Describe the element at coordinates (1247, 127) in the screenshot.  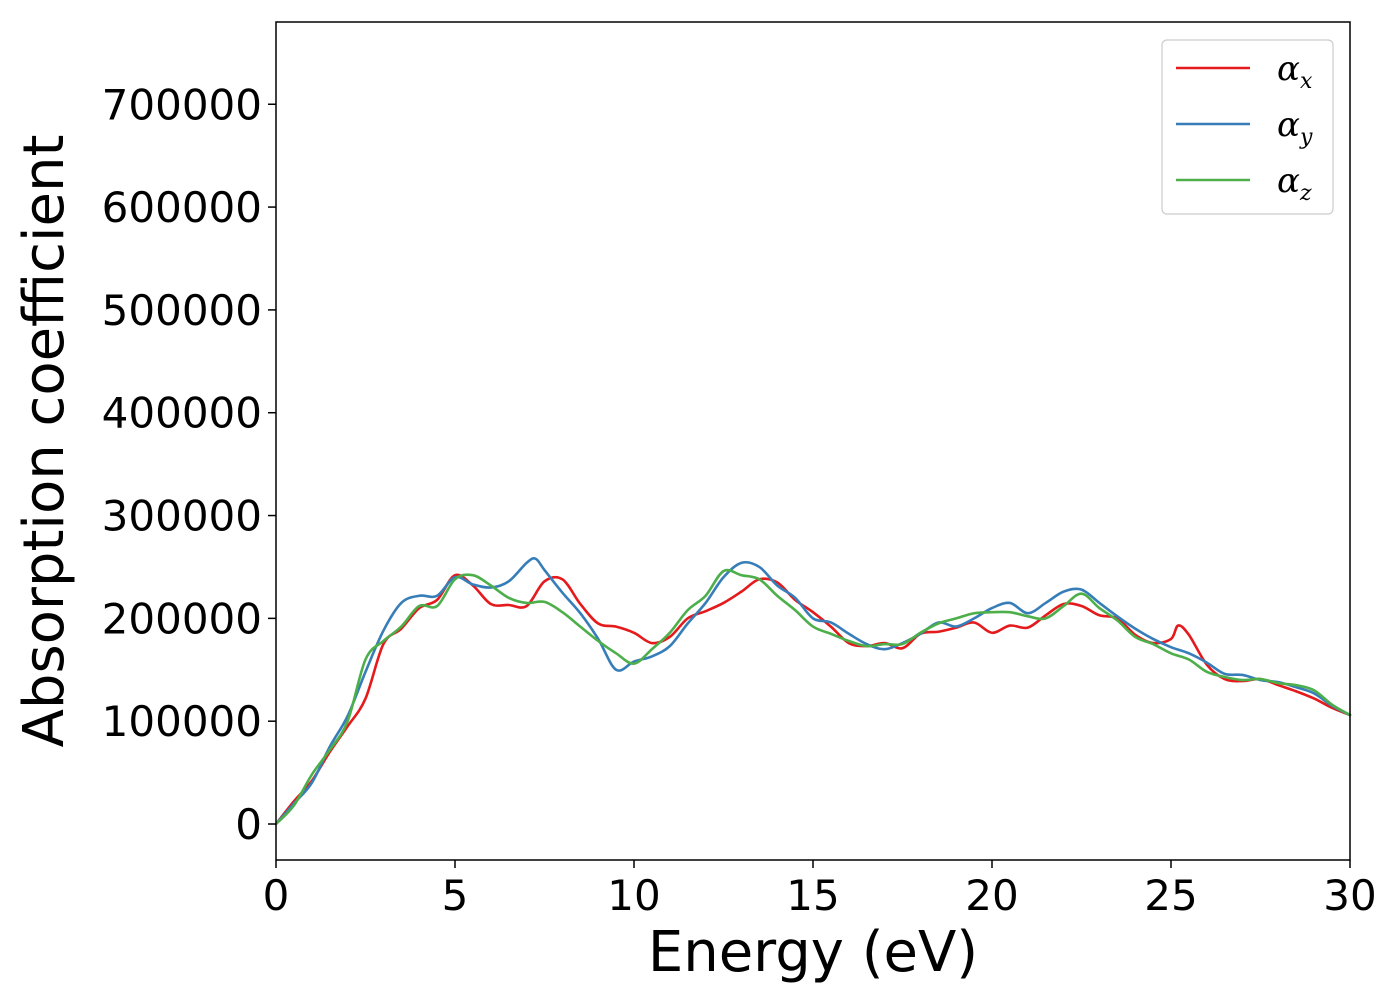
I see `legend-box` at that location.